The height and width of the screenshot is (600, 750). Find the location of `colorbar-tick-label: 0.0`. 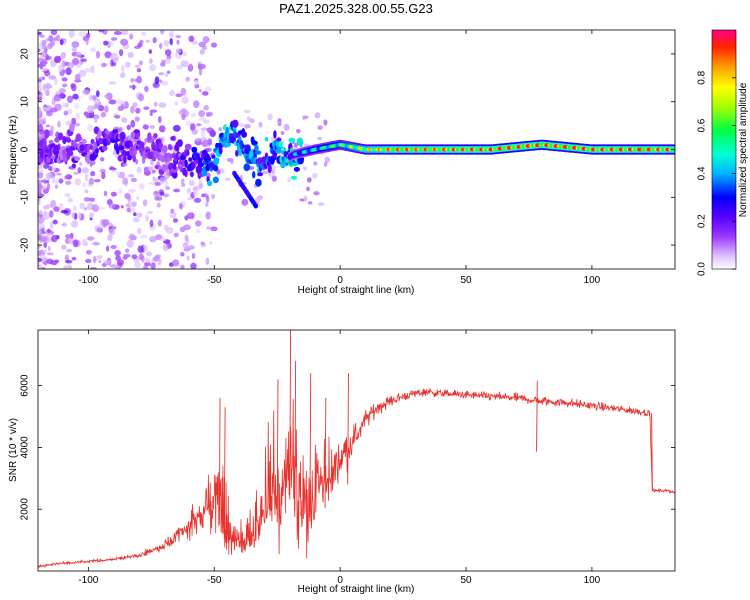

colorbar-tick-label: 0.0 is located at coordinates (702, 269).